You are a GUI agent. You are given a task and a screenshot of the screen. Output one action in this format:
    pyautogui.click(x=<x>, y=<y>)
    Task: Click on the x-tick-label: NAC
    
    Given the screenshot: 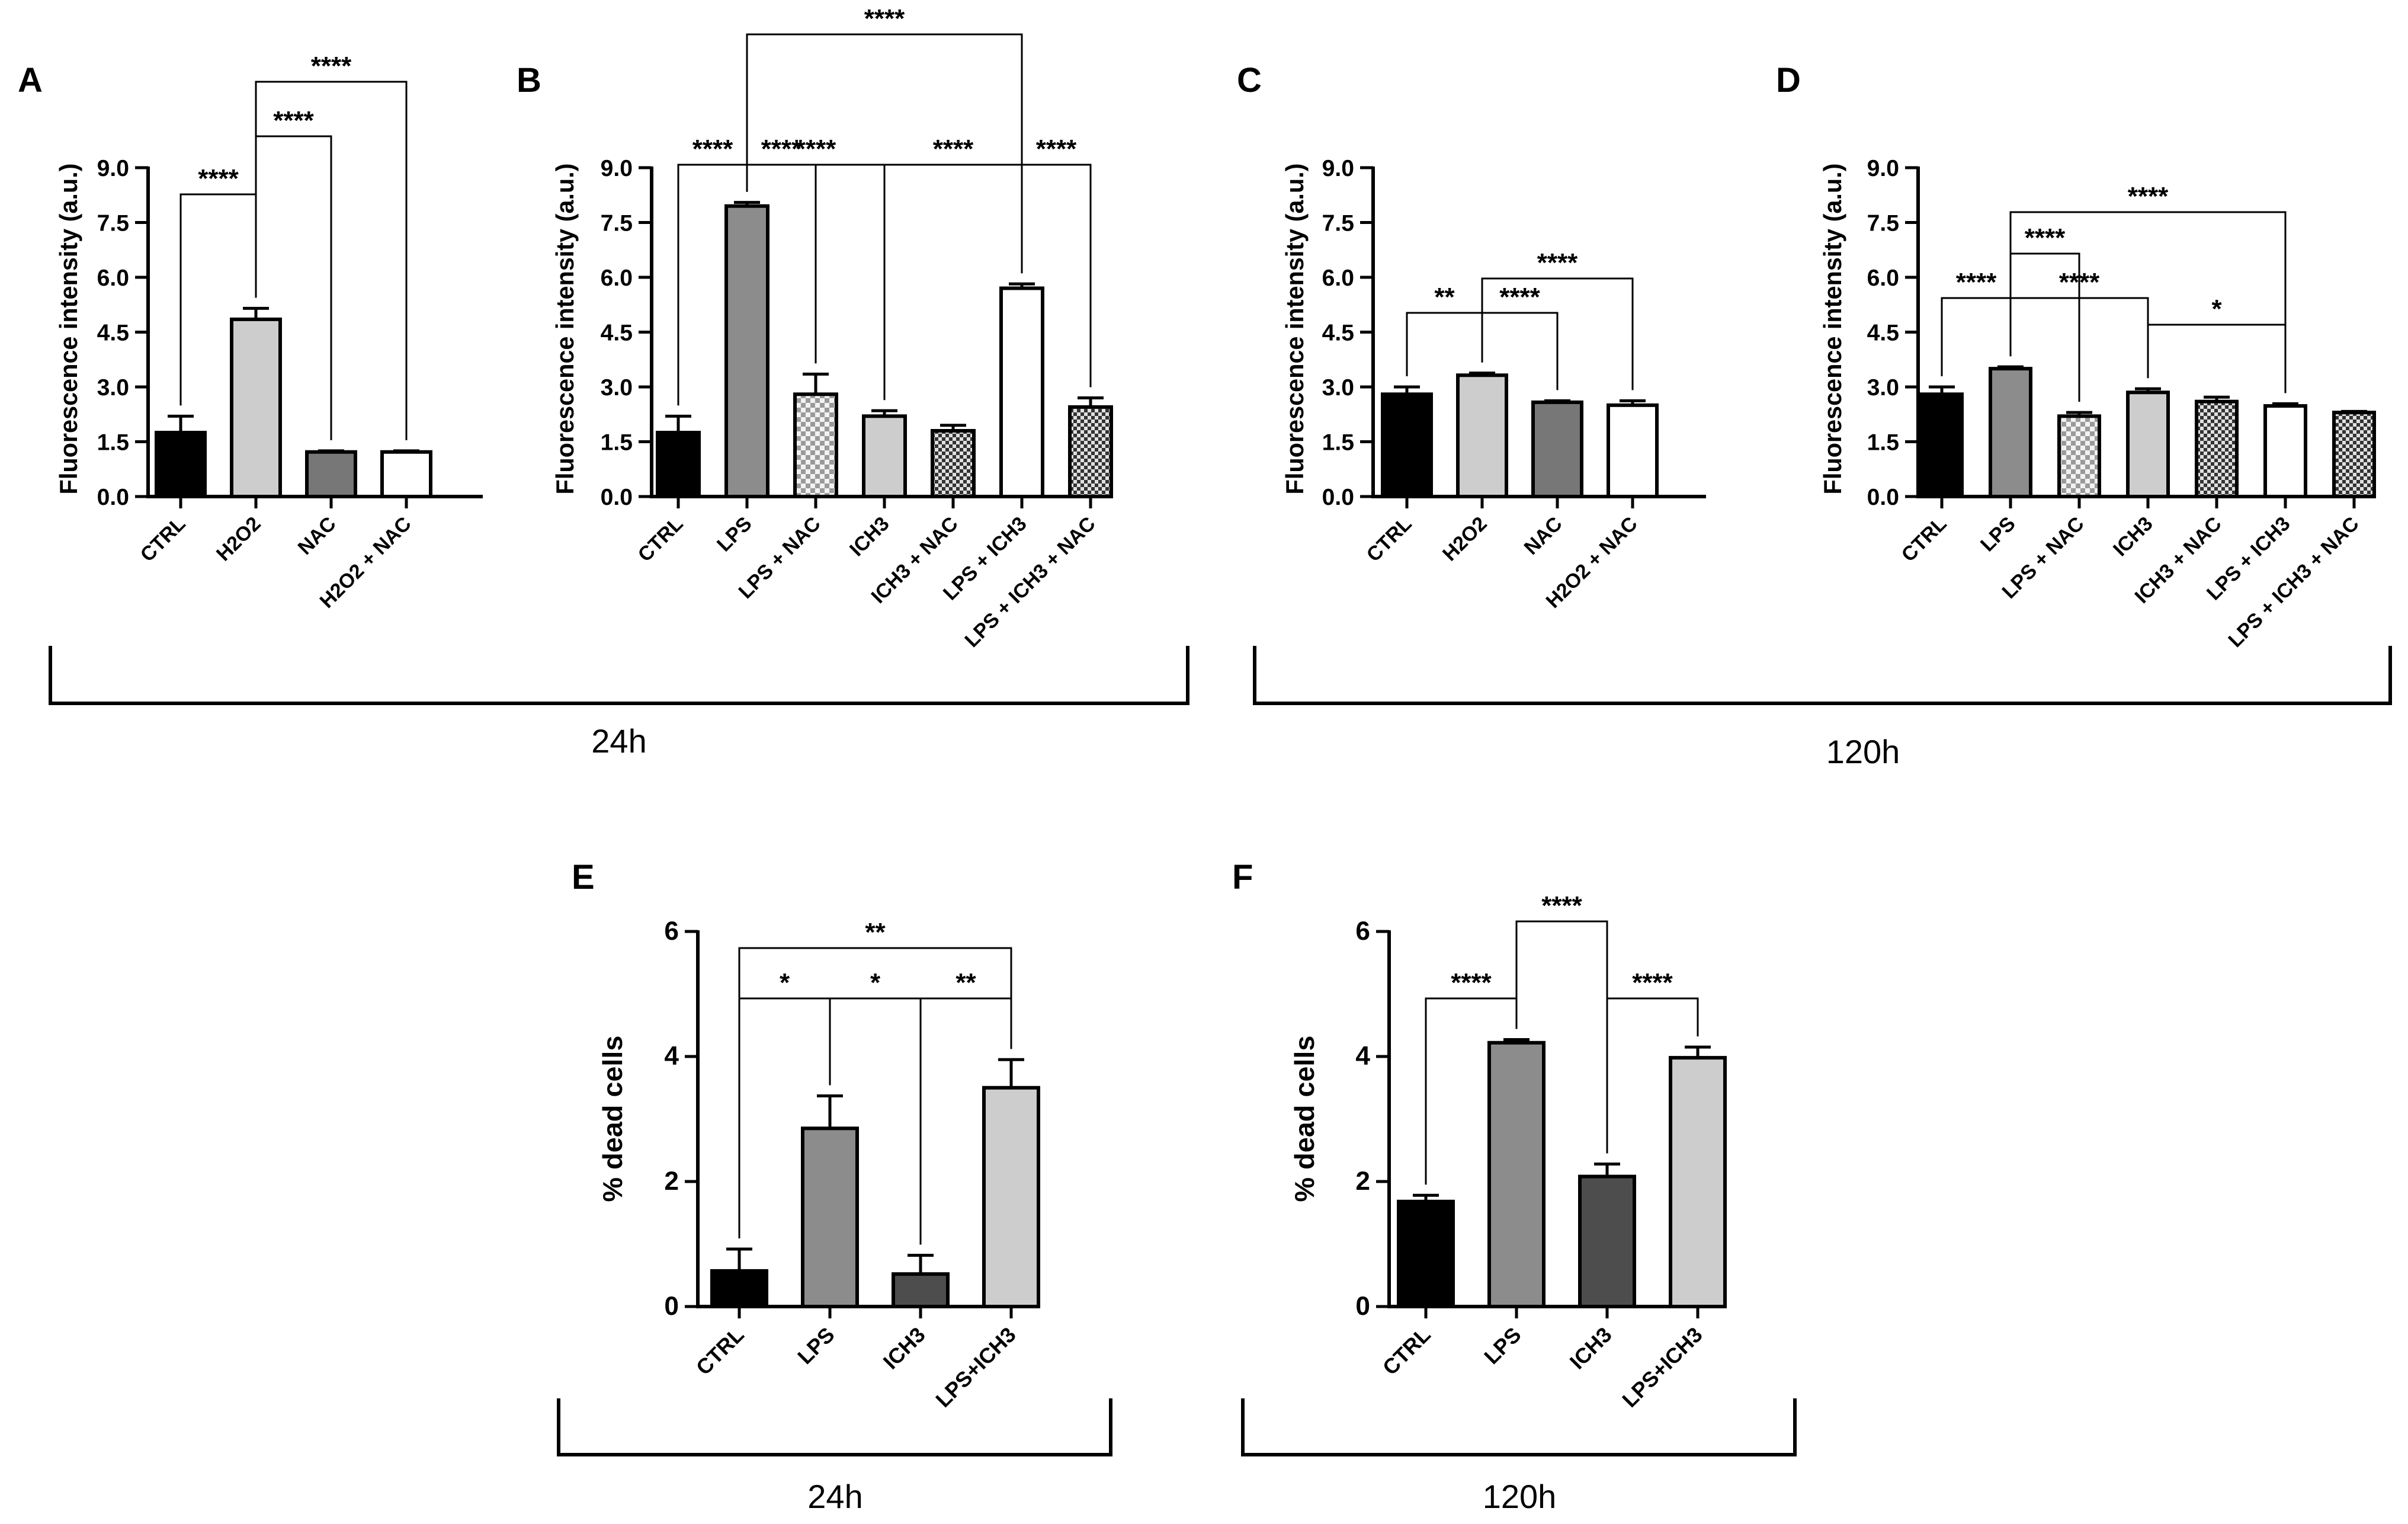 What is the action you would take?
    pyautogui.click(x=1543, y=536)
    